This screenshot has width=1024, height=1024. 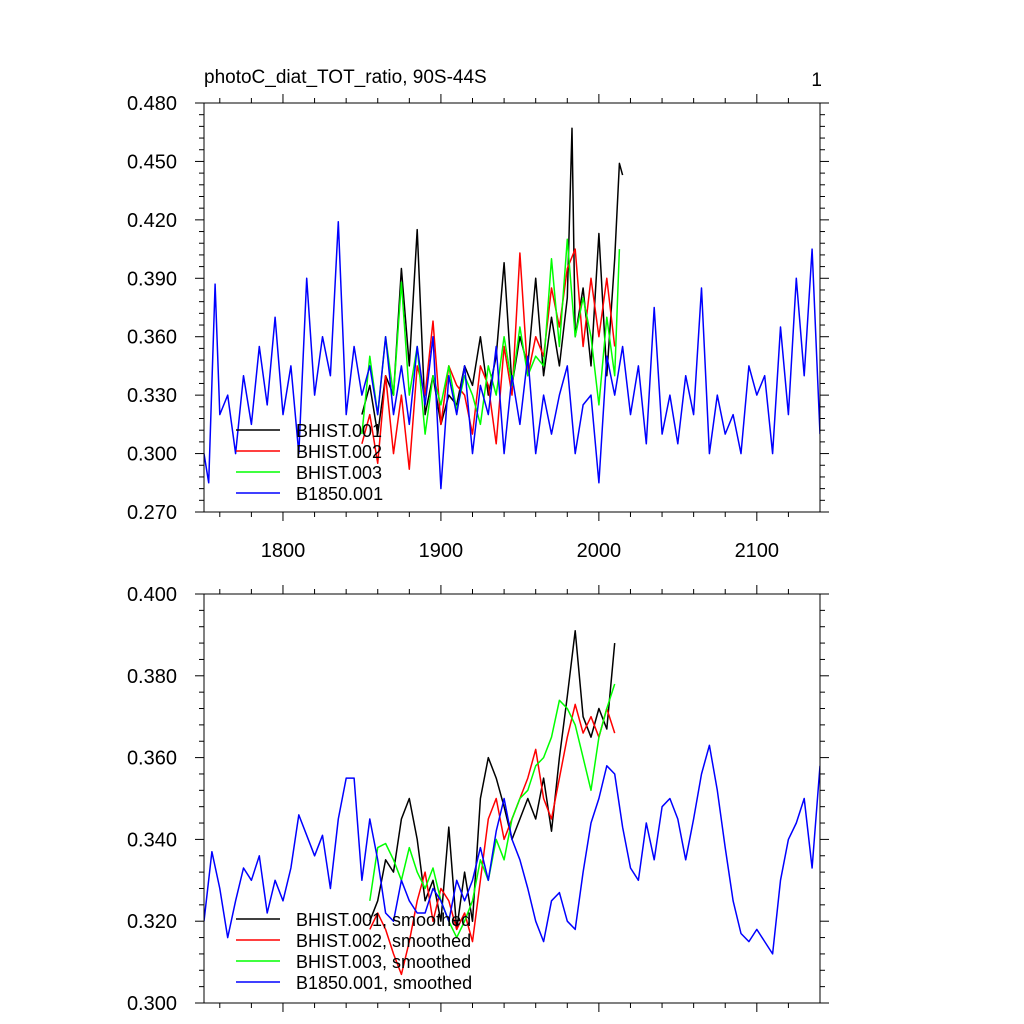 I want to click on legend-label: BHIST.002, smoothed, so click(x=383, y=941).